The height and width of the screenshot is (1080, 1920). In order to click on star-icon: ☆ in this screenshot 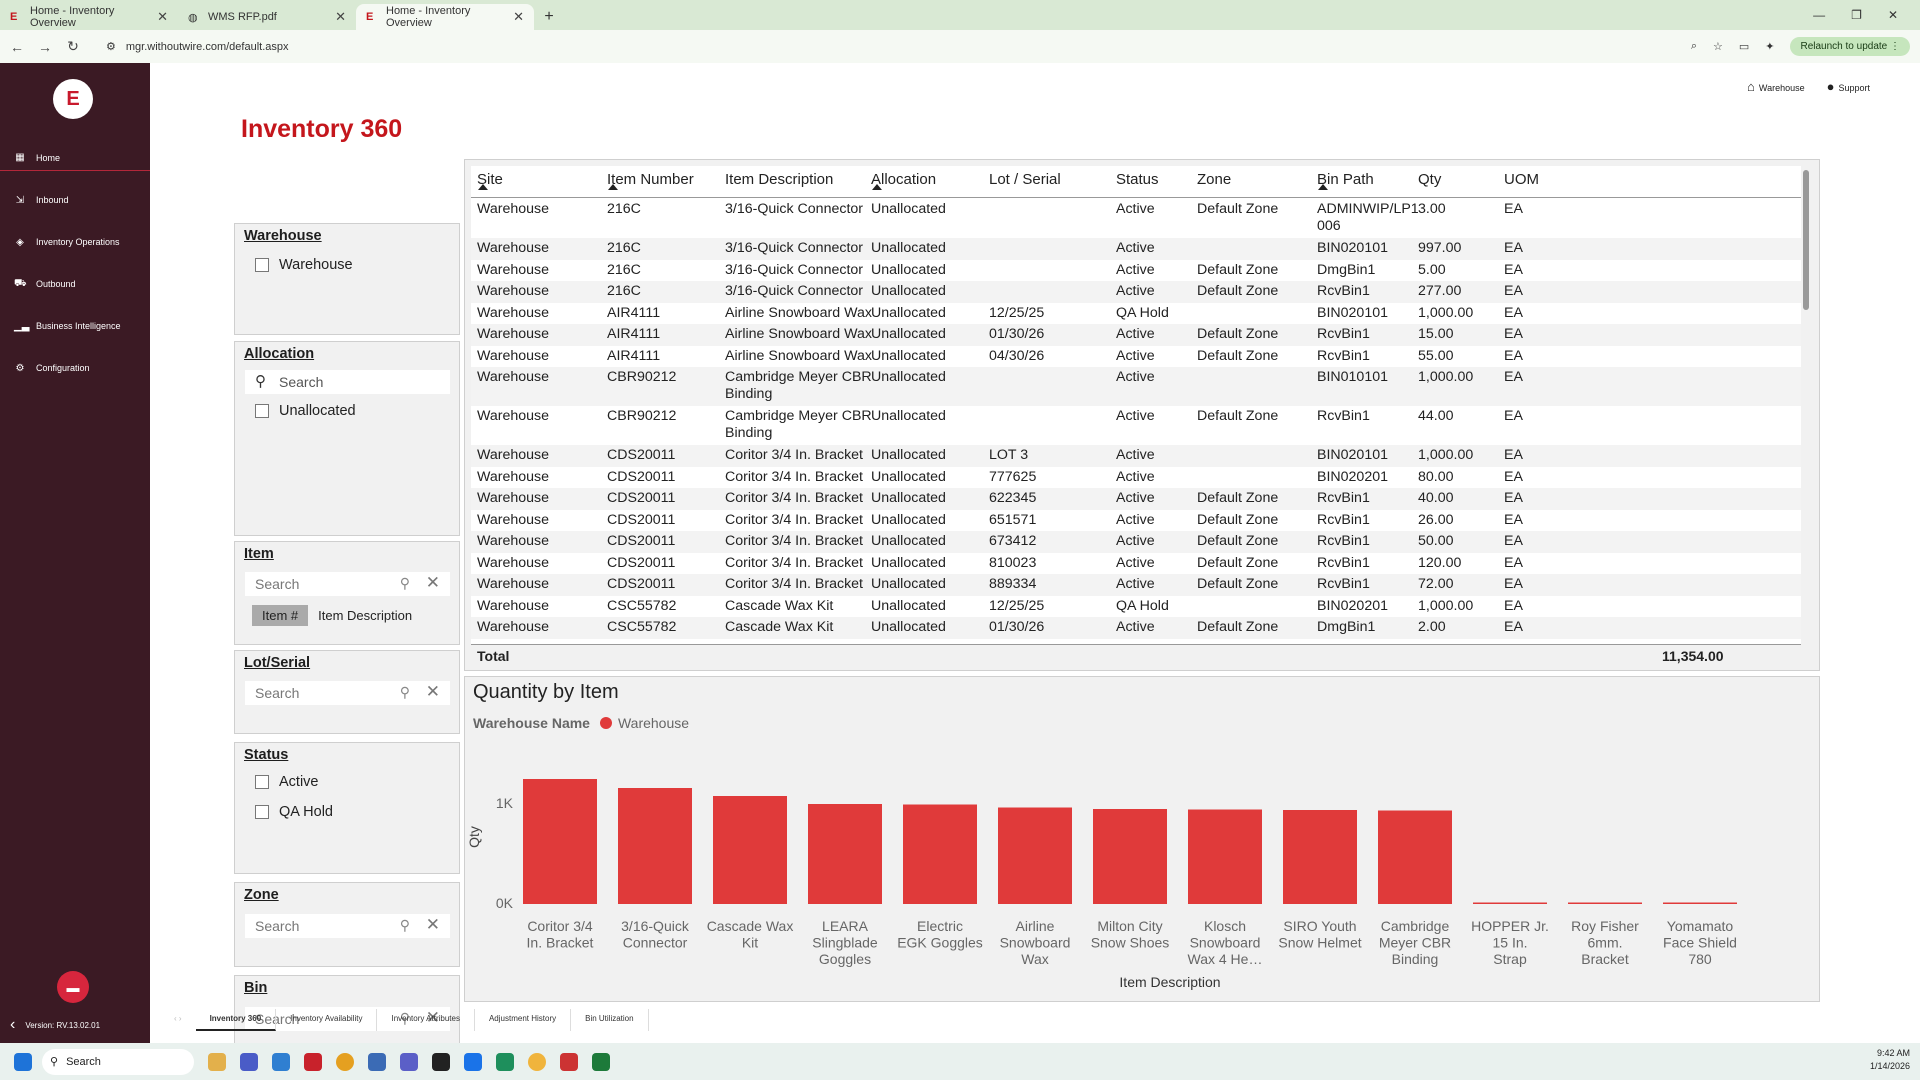, I will do `click(1717, 47)`.